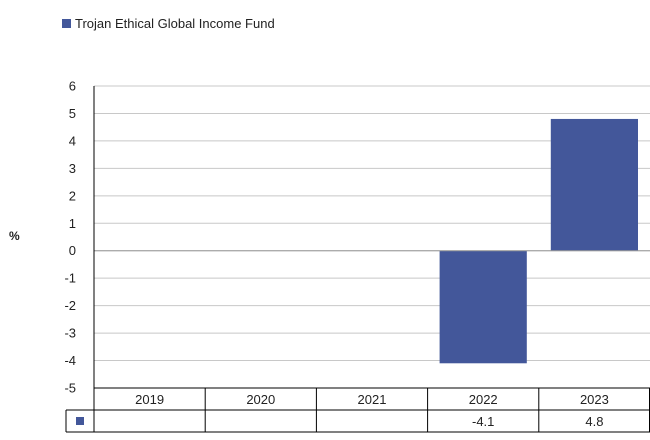 The height and width of the screenshot is (440, 650). Describe the element at coordinates (72, 168) in the screenshot. I see `y-tick-label: 3` at that location.